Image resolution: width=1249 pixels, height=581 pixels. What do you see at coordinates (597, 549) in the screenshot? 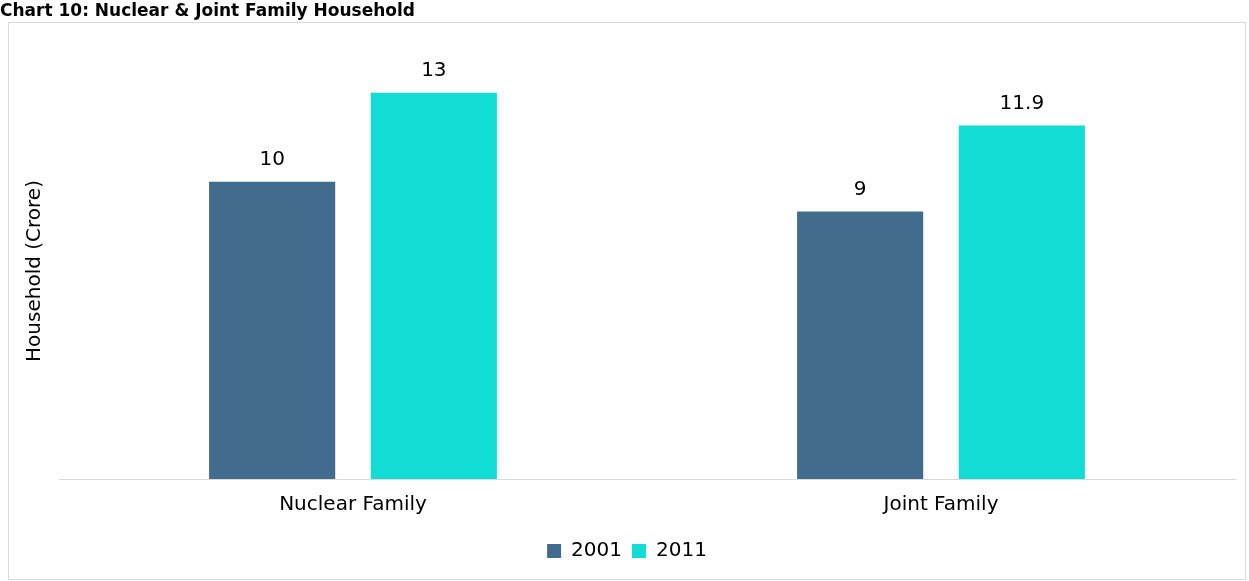
I see `legend-label: 2001` at bounding box center [597, 549].